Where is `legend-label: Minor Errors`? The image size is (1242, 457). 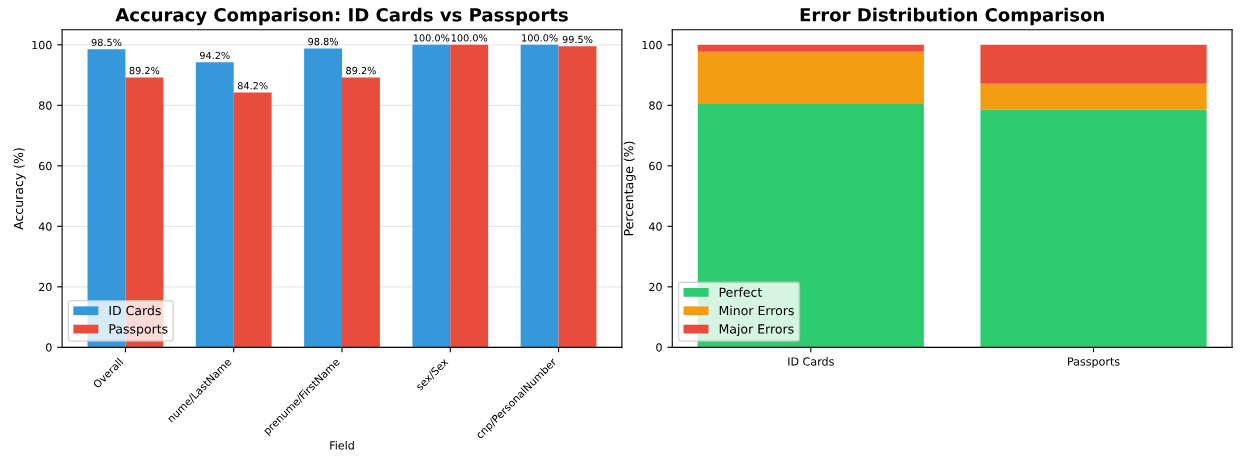 legend-label: Minor Errors is located at coordinates (756, 310).